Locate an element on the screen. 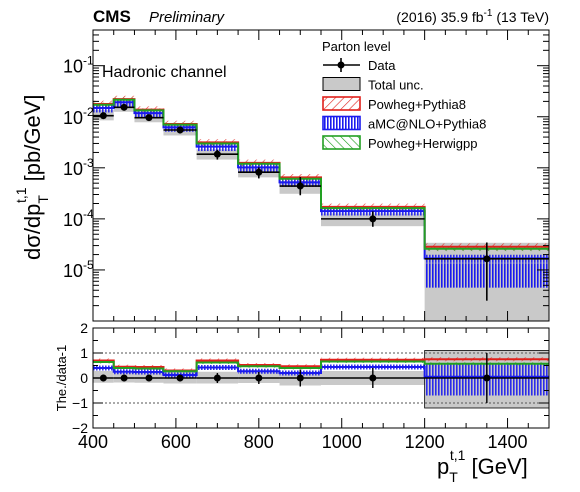 This screenshot has width=580, height=492. legend-entry: Total unc. is located at coordinates (396, 85).